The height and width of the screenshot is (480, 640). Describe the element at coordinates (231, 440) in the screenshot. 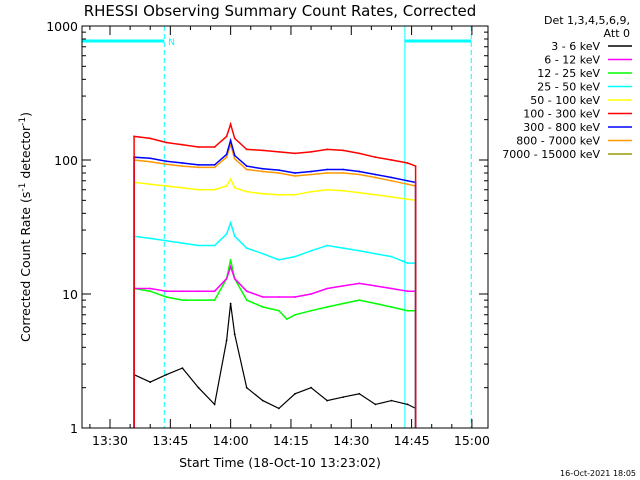

I see `x-tick-label-2: 14:00` at that location.